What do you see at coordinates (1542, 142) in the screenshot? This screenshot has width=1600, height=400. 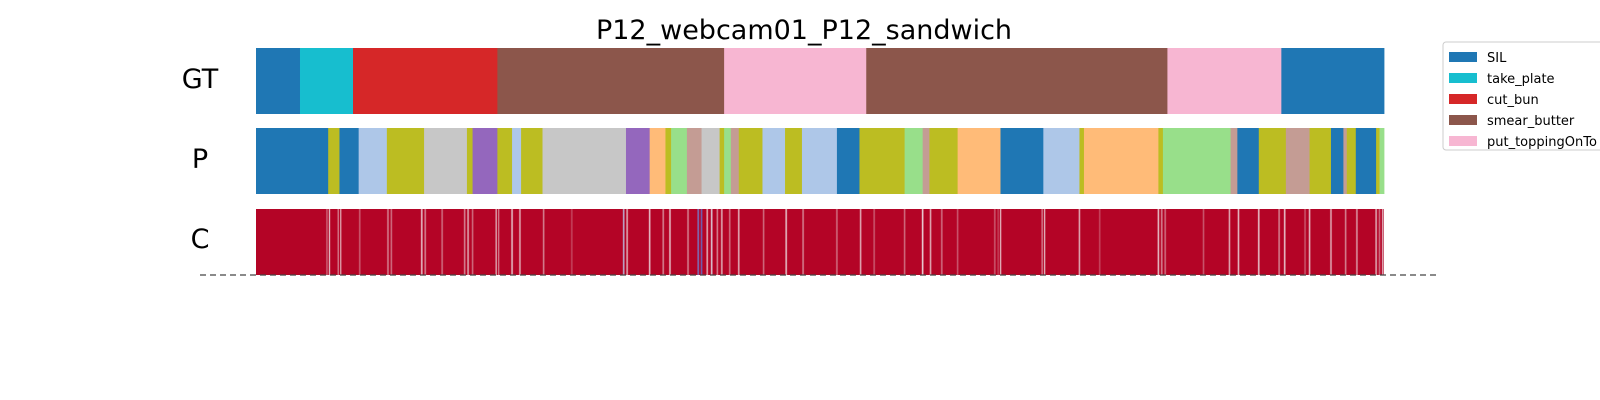 I see `legend-label: put_toppingOnTo` at bounding box center [1542, 142].